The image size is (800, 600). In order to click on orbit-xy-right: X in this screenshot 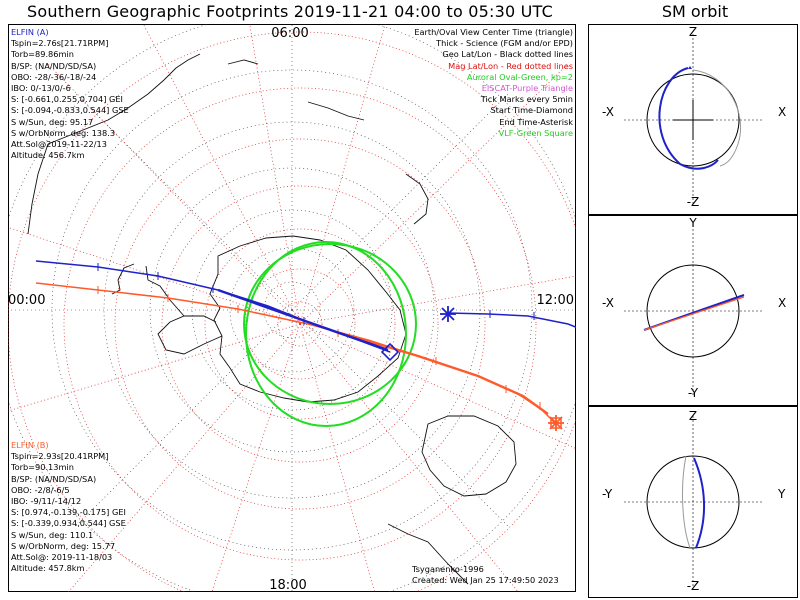, I will do `click(782, 303)`.